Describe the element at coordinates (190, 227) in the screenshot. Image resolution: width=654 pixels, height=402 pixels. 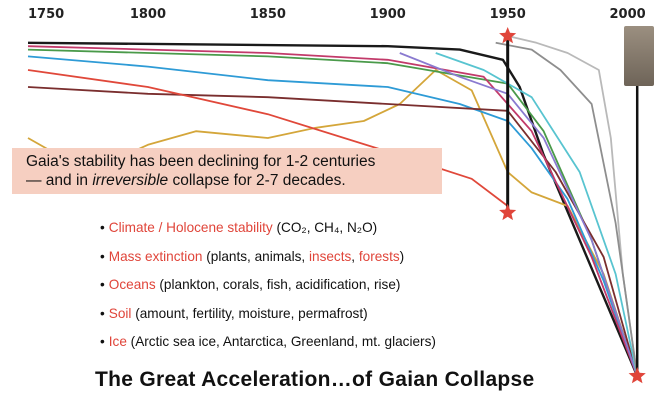
I see `bullet-label: Climate / Holocene stability` at that location.